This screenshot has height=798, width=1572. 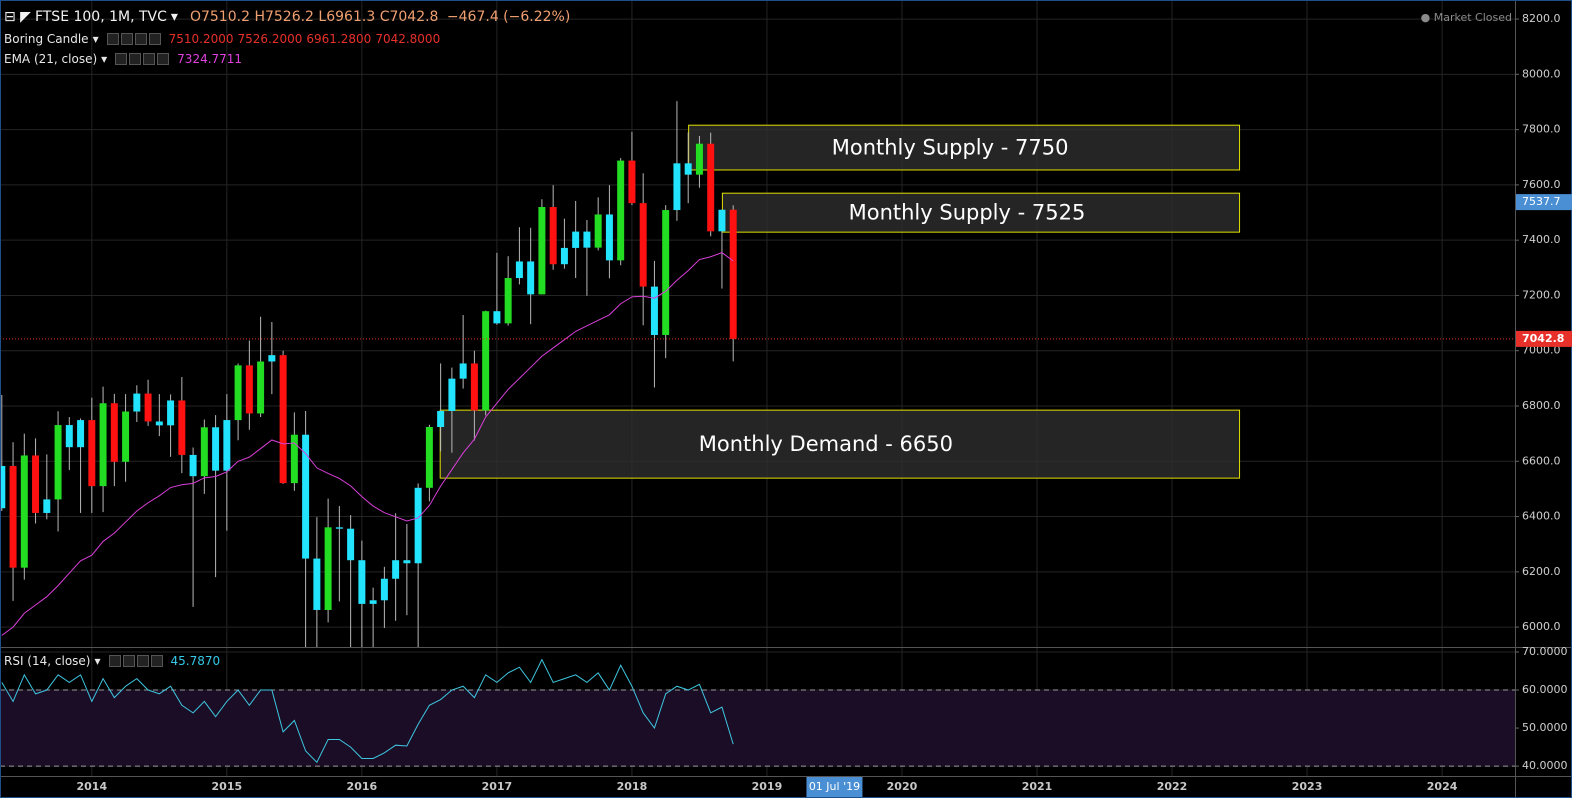 What do you see at coordinates (51, 59) in the screenshot?
I see `ema-name: EMA (21, close)` at bounding box center [51, 59].